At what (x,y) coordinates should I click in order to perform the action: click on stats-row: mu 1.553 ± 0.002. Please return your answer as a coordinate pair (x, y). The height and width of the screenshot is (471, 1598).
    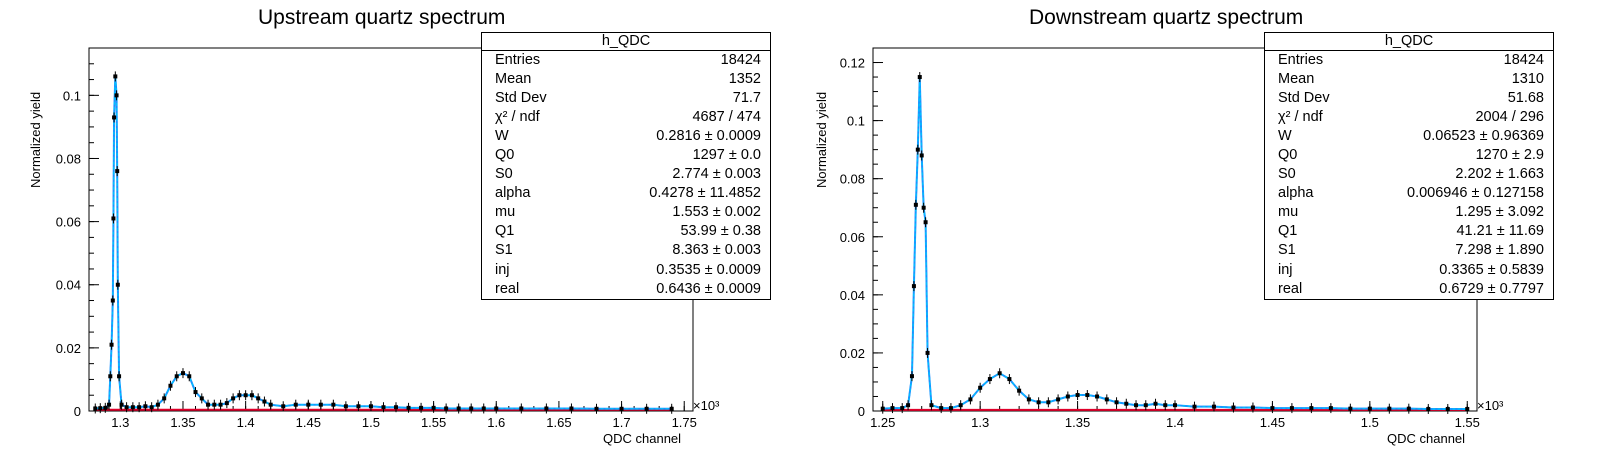
    Looking at the image, I should click on (626, 212).